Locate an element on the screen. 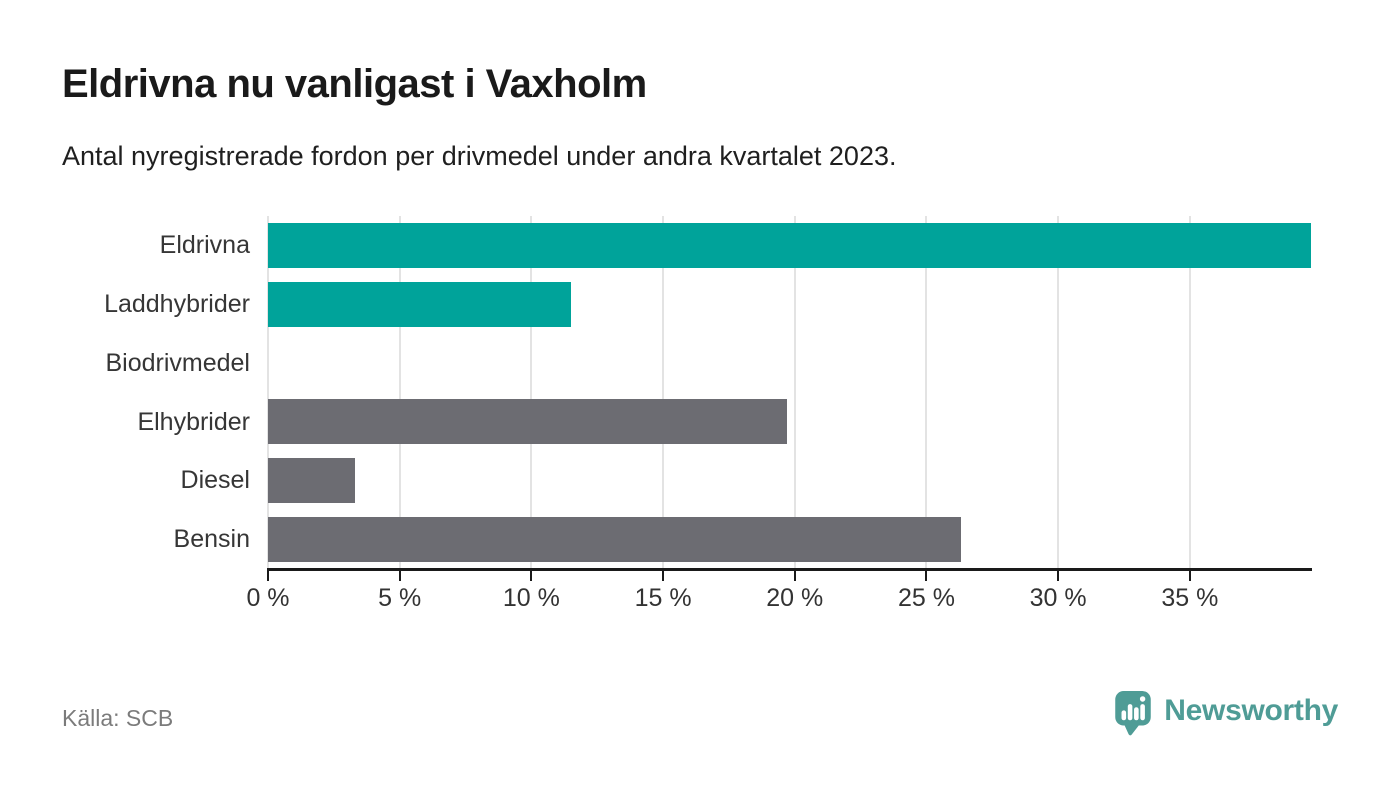 This screenshot has height=793, width=1400. logo-exclamation-bar is located at coordinates (1143, 712).